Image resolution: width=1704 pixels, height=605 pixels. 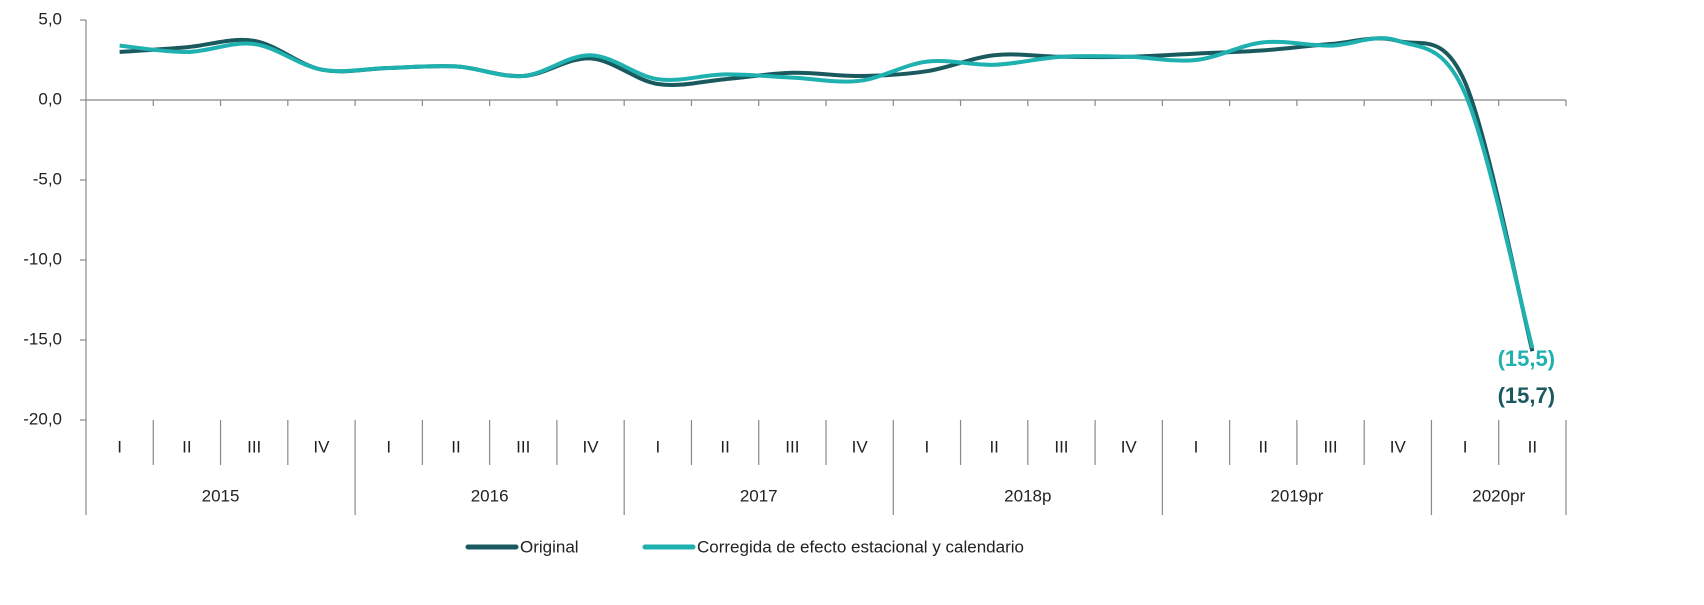 What do you see at coordinates (1526, 358) in the screenshot?
I see `data-label: (15,5)` at bounding box center [1526, 358].